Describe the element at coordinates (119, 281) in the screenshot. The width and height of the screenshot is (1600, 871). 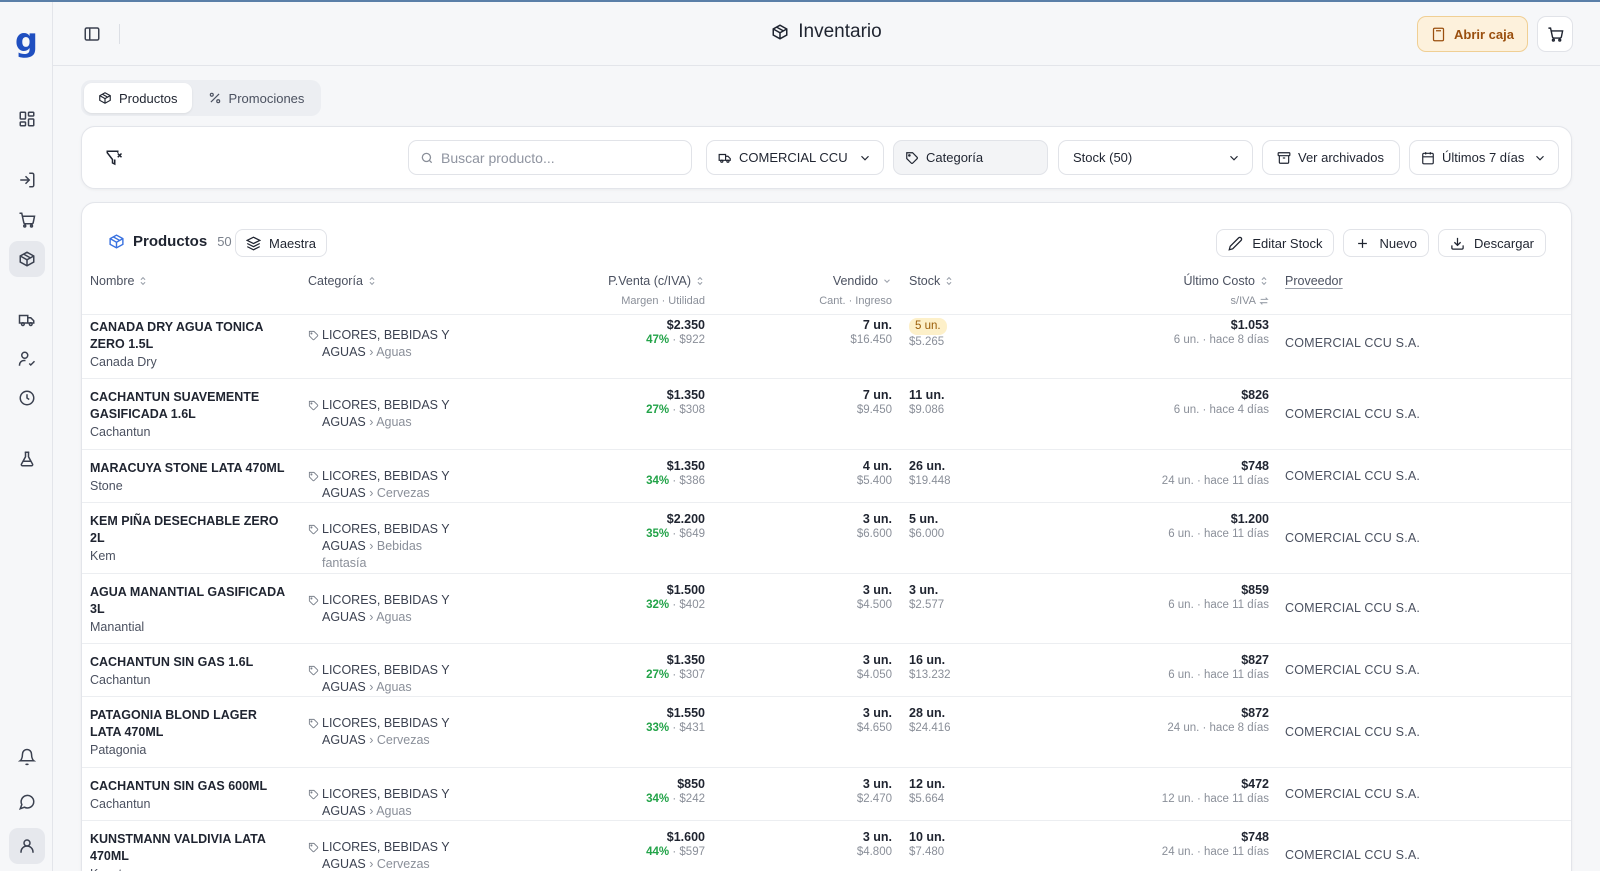
I see `column-header-name: Nombre` at that location.